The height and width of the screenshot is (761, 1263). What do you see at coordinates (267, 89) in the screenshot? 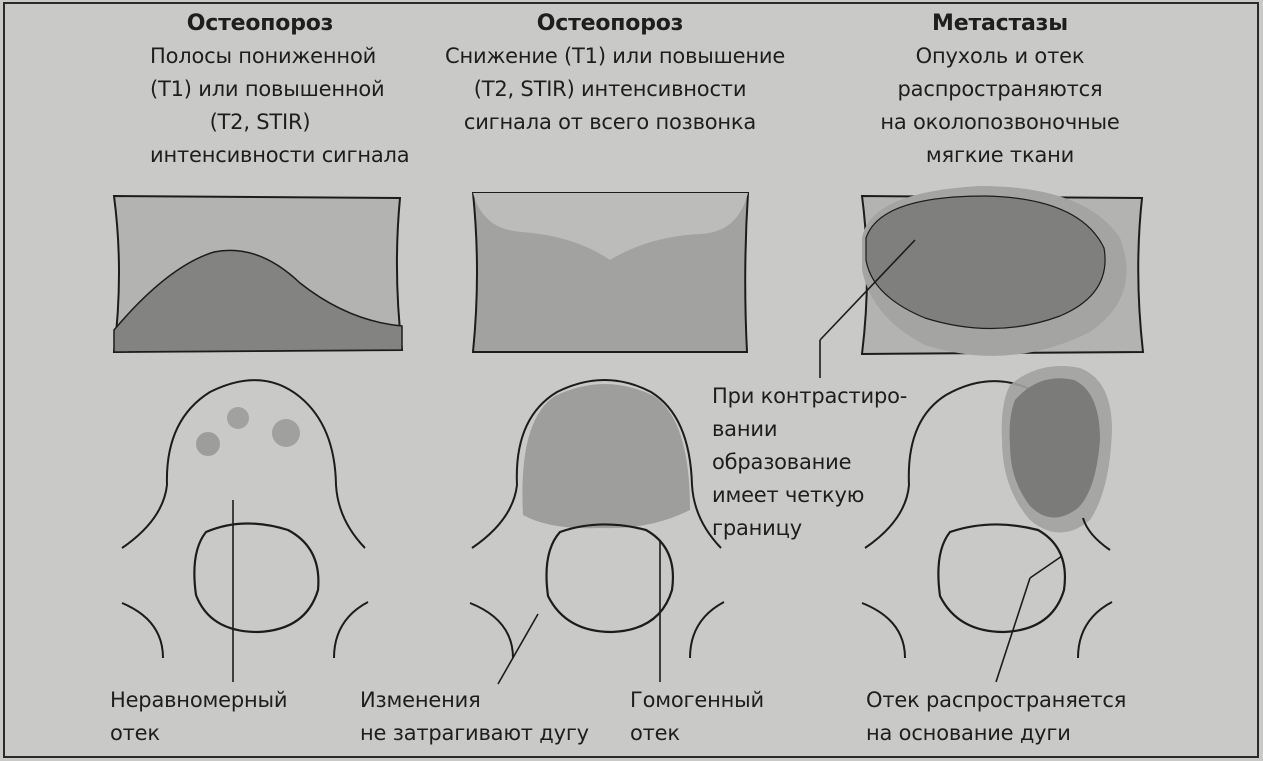
I see `description-line: (T1) или повышенной` at bounding box center [267, 89].